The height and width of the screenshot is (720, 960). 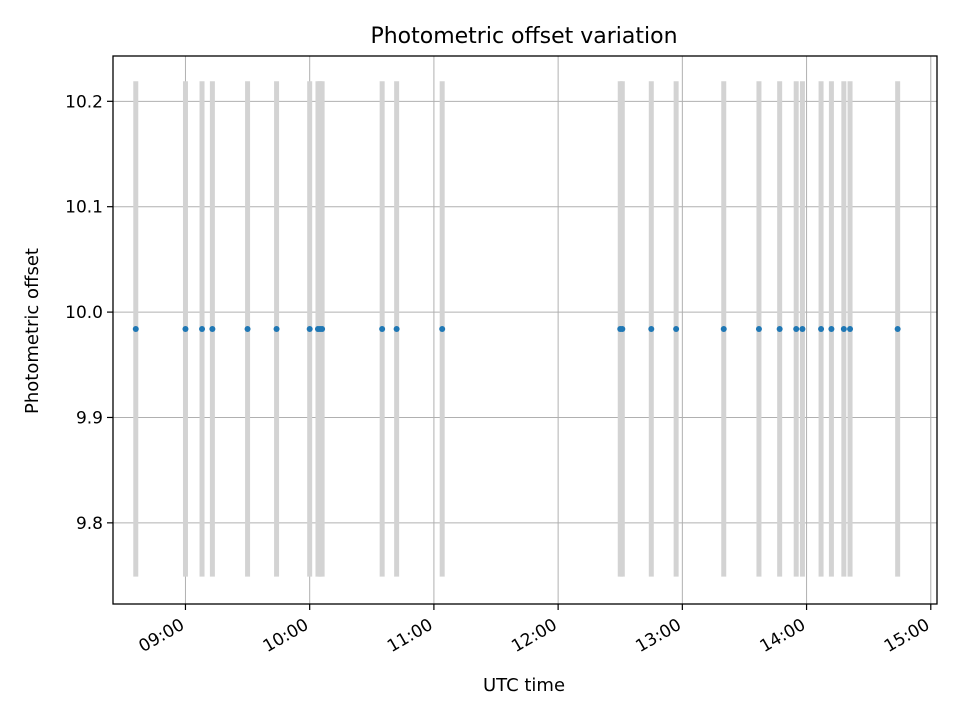 What do you see at coordinates (89, 524) in the screenshot?
I see `y-tick-label: 9.8` at bounding box center [89, 524].